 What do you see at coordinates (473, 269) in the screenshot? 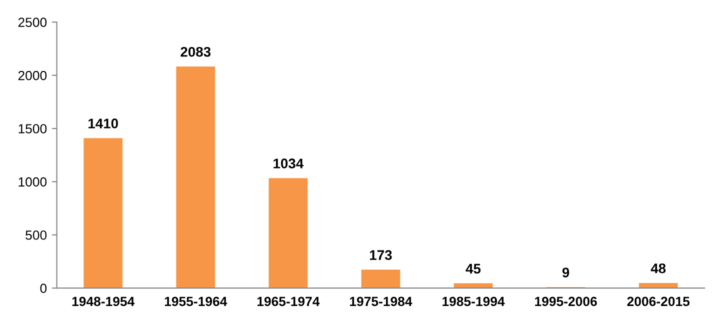
I see `data-label: 45` at bounding box center [473, 269].